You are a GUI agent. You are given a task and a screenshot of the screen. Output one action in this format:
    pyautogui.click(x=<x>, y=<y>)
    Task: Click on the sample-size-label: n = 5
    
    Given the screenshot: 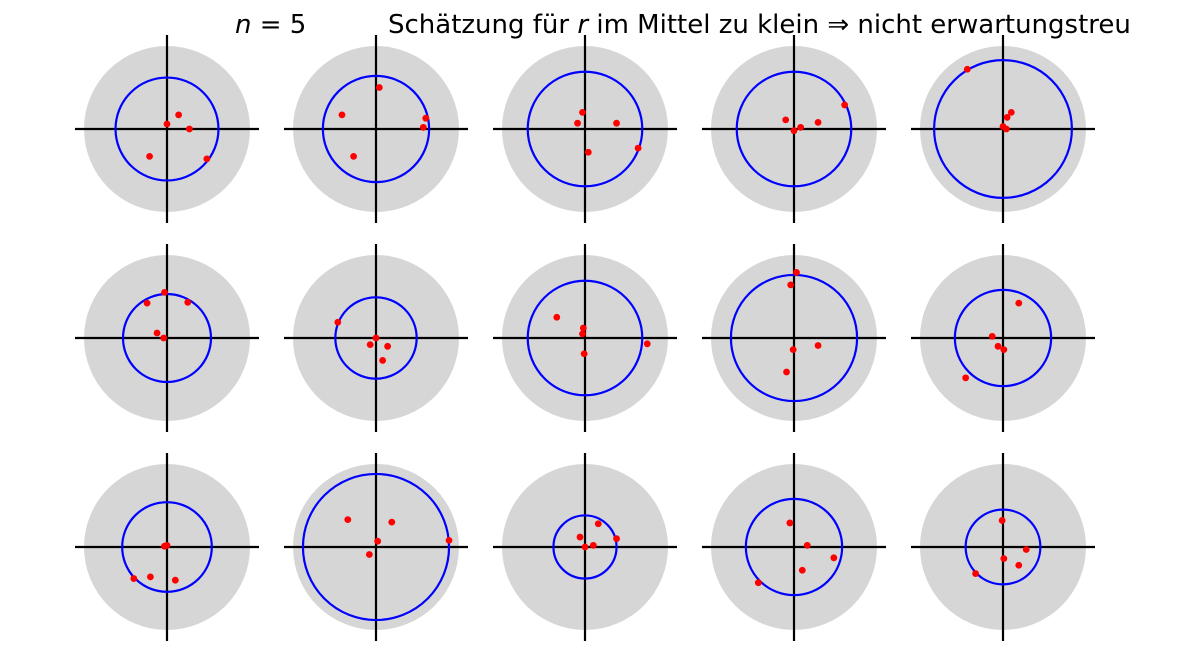 What is the action you would take?
    pyautogui.click(x=270, y=25)
    